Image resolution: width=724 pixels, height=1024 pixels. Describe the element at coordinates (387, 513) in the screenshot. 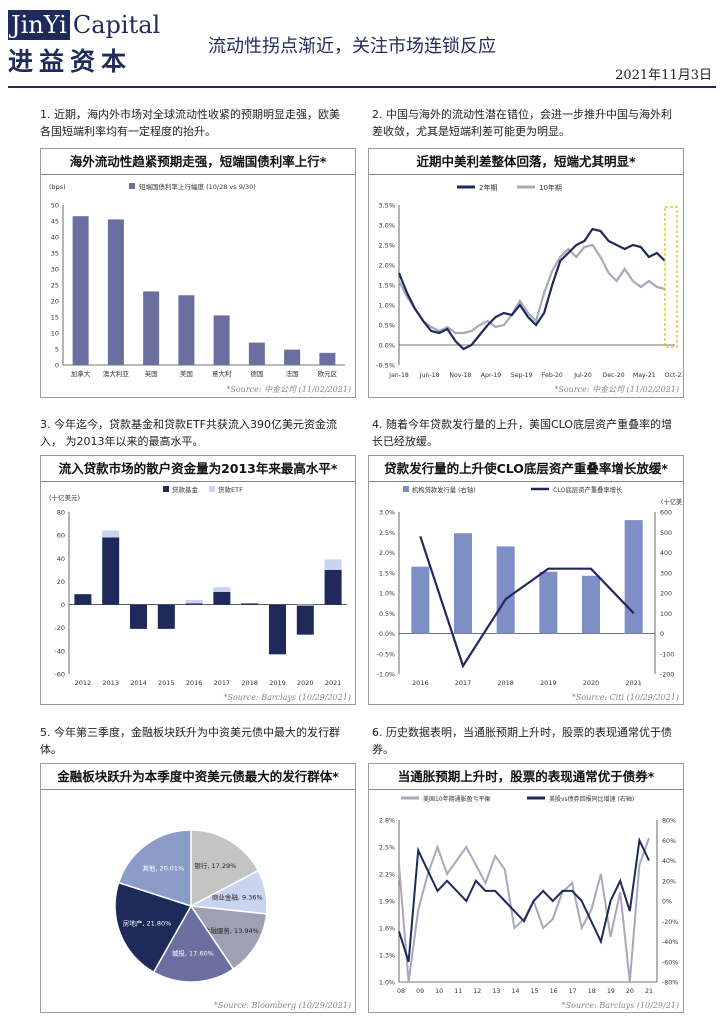

I see `chart-4-ytick-left: 3.0%` at that location.